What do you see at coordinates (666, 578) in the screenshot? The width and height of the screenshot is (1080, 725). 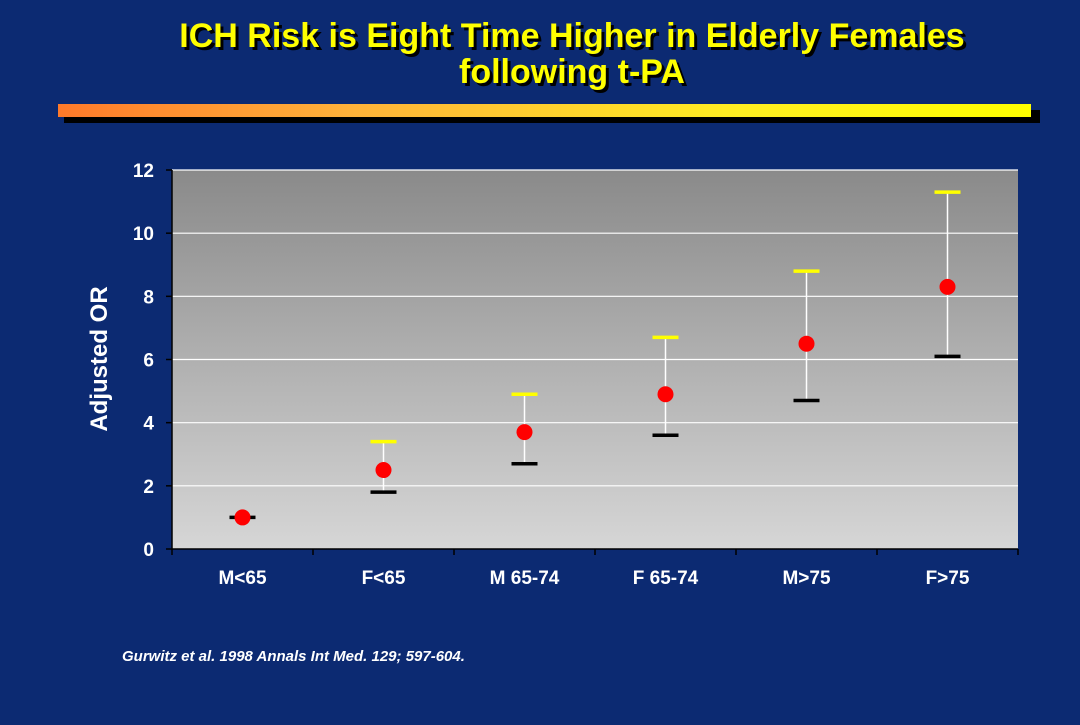 I see `x-tick-label: F 65-74` at bounding box center [666, 578].